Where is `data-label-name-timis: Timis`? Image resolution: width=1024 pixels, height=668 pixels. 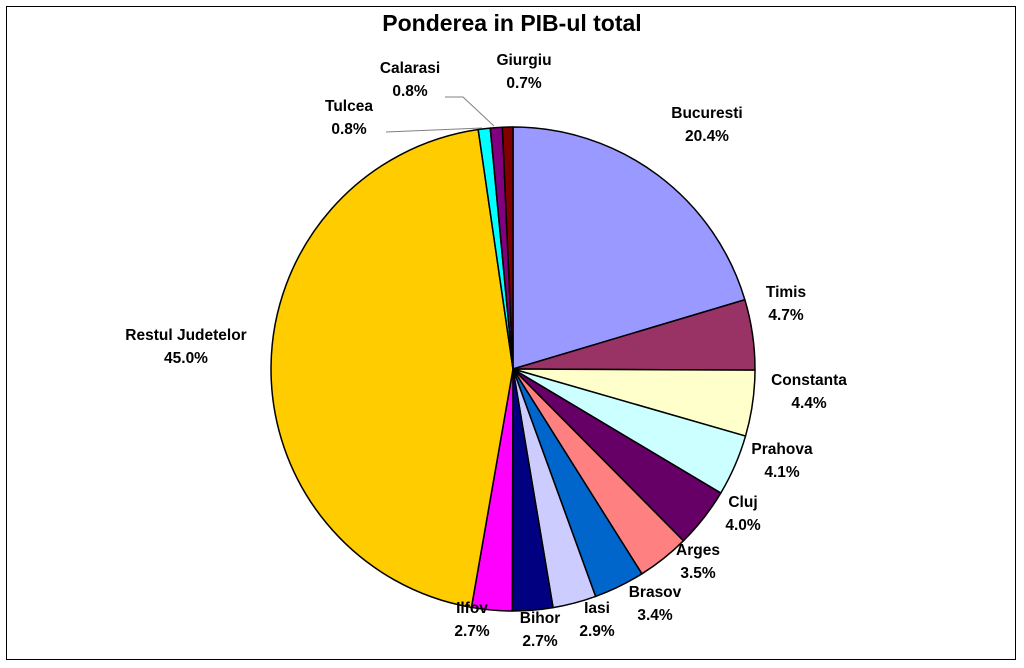 data-label-name-timis: Timis is located at coordinates (786, 292).